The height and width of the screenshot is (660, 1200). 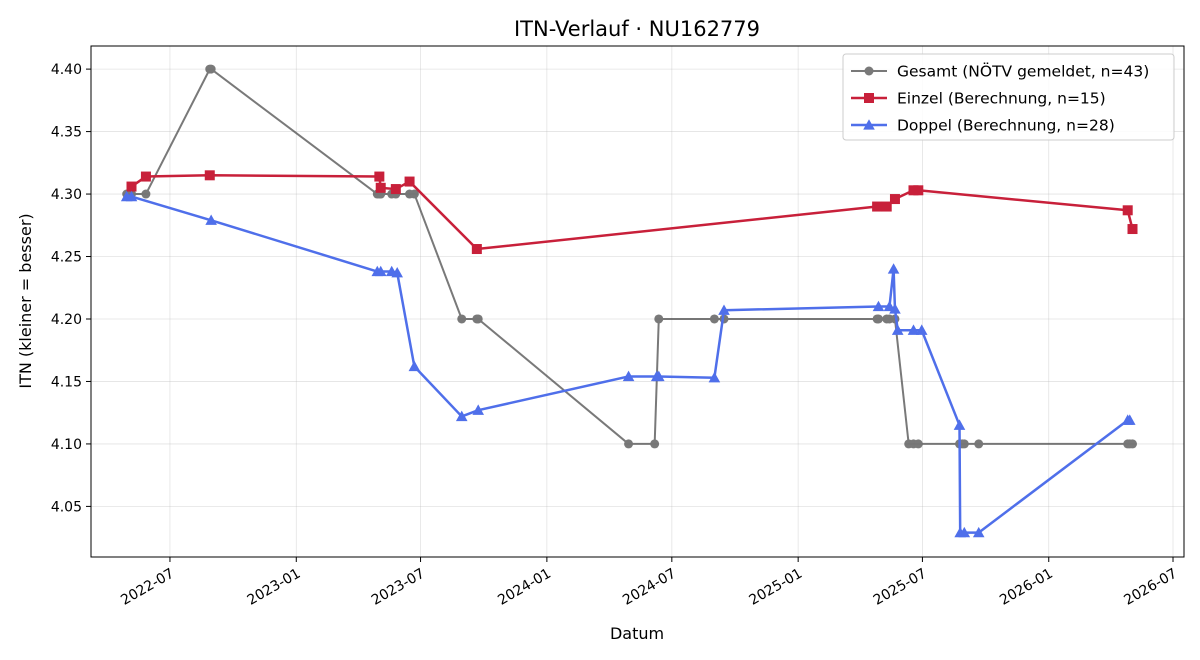 What do you see at coordinates (66, 382) in the screenshot?
I see `y-tick-label: 4.15` at bounding box center [66, 382].